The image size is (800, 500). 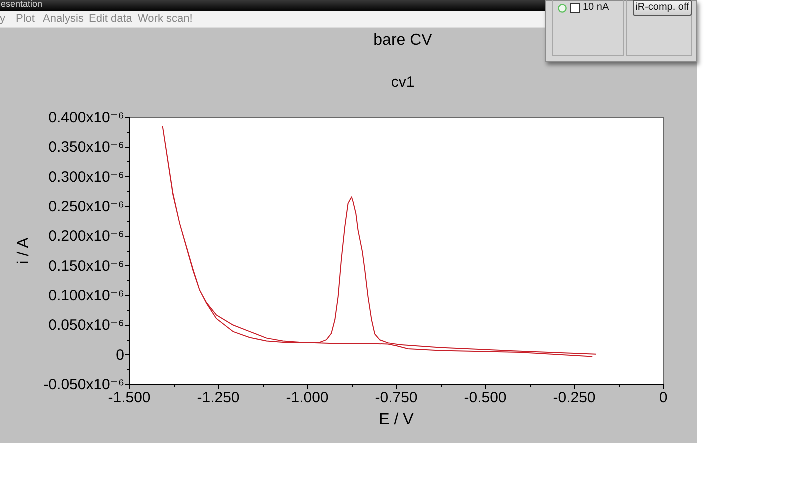 What do you see at coordinates (86, 296) in the screenshot?
I see `y-tick-label: 0.100x10⁻⁶` at bounding box center [86, 296].